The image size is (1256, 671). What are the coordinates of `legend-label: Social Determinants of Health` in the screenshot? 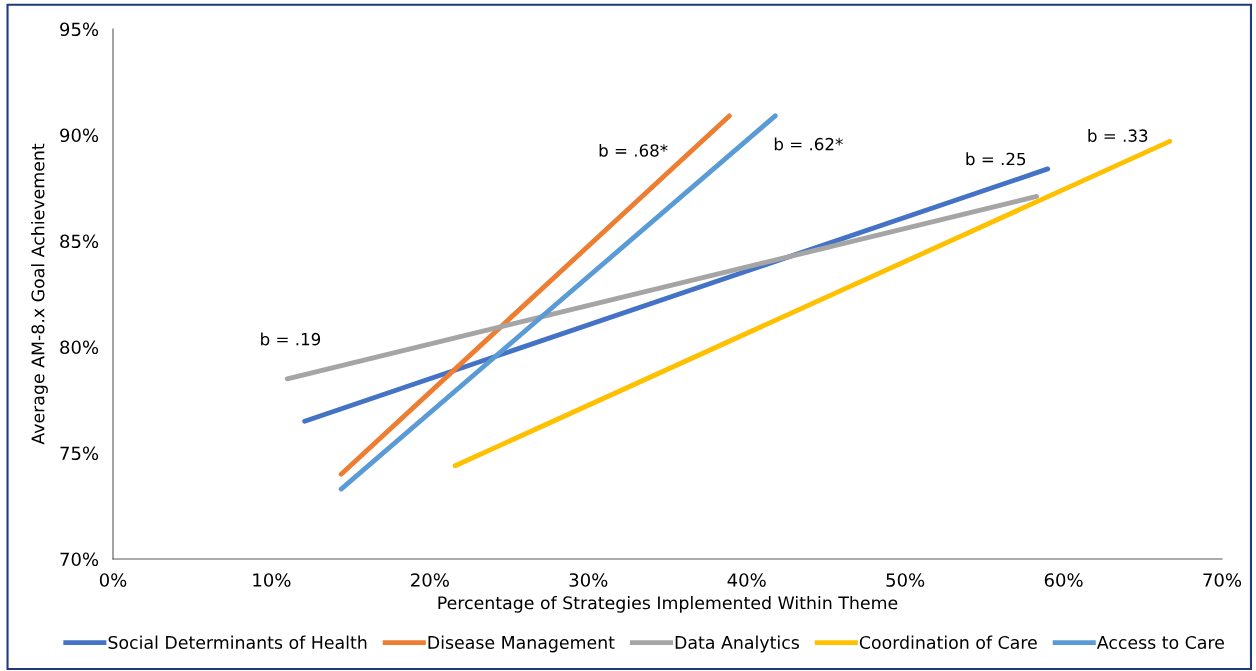 It's located at (237, 642).